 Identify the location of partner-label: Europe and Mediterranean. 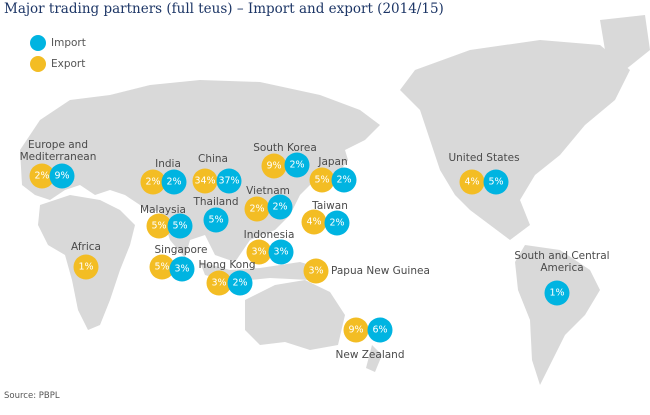
(58, 151).